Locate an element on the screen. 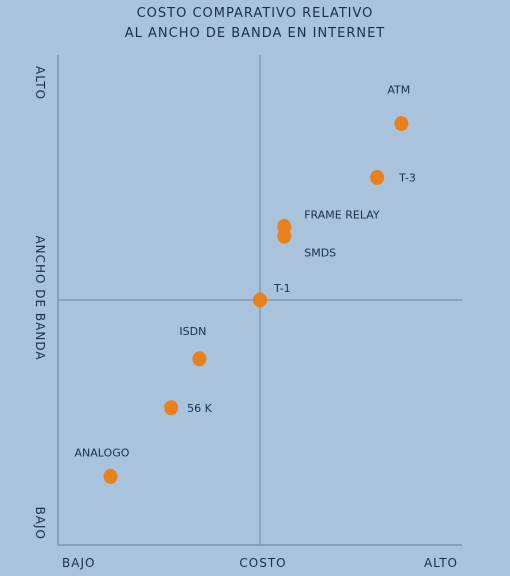 The width and height of the screenshot is (510, 576). label-t-3: T-3 is located at coordinates (407, 178).